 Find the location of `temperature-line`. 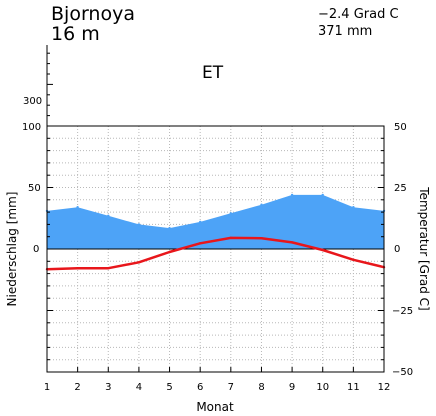

temperature-line is located at coordinates (215, 253).